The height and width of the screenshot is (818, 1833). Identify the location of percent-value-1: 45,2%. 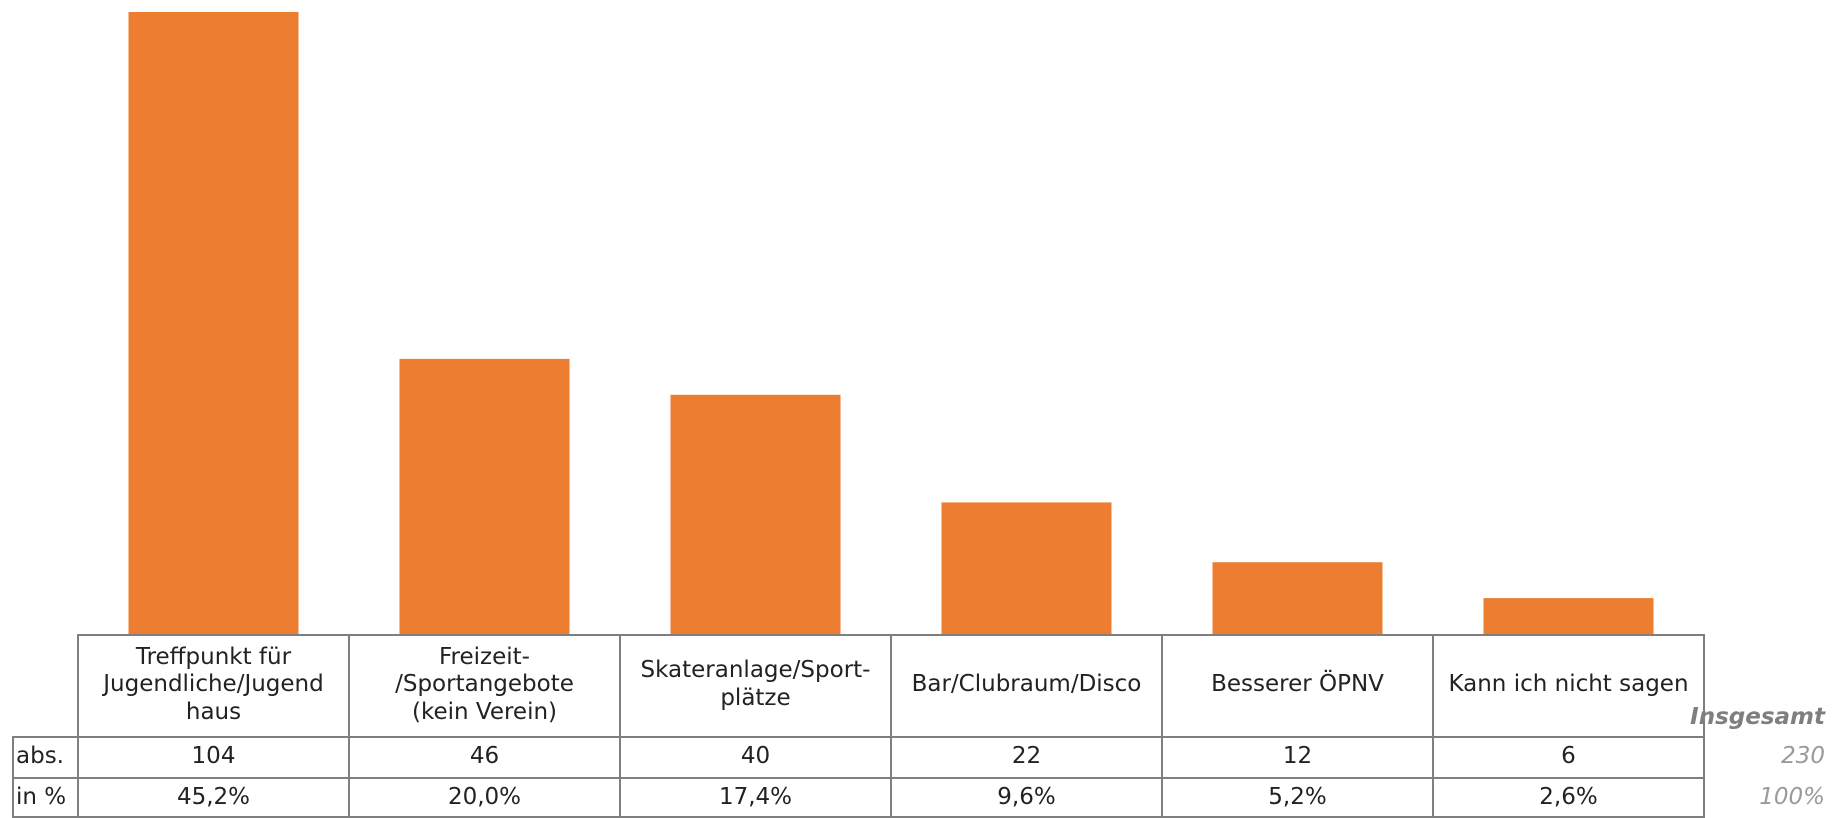
(213, 796).